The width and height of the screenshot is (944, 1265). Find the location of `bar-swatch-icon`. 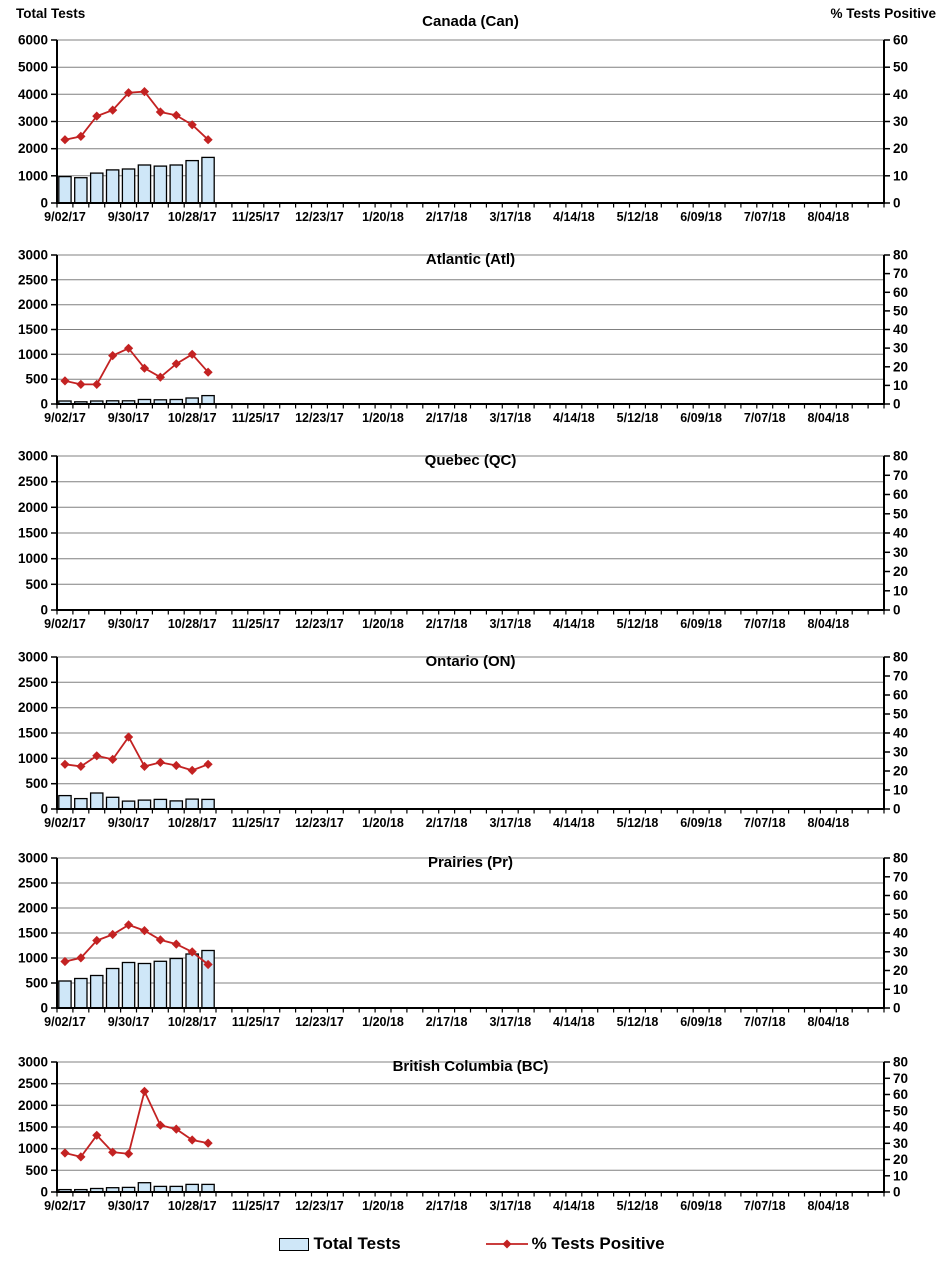

bar-swatch-icon is located at coordinates (294, 1244).